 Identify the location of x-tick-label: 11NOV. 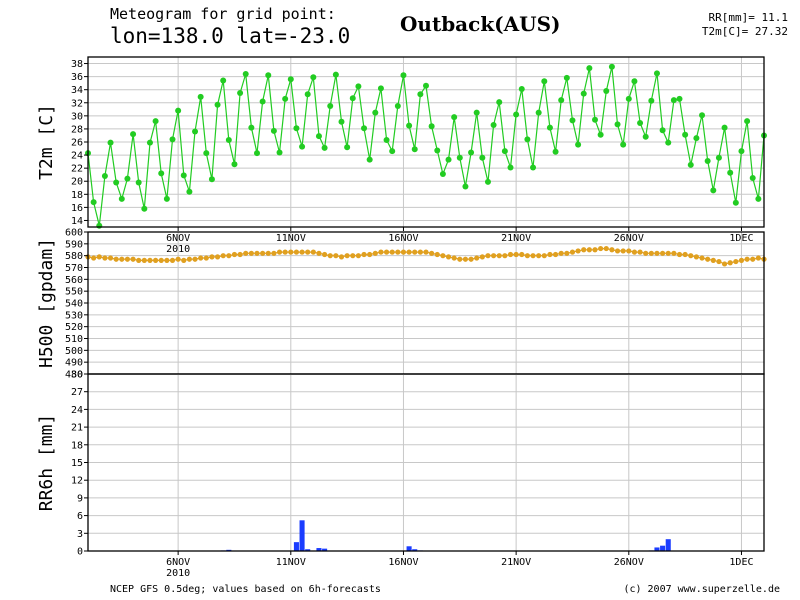
(291, 562).